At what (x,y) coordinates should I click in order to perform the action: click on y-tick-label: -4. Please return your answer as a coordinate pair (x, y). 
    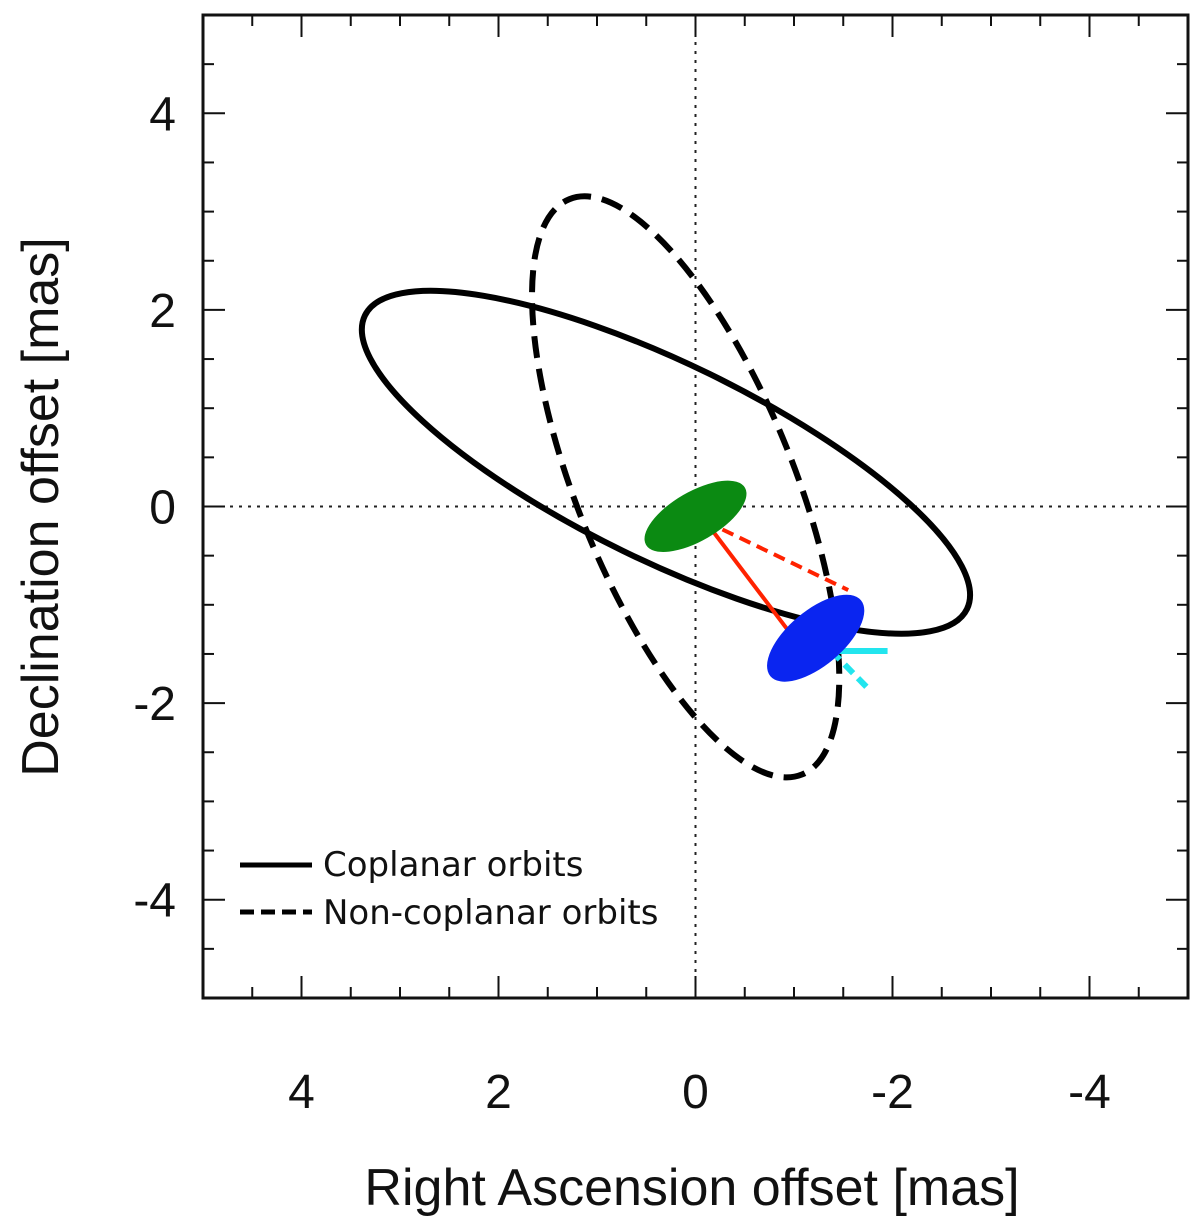
    Looking at the image, I should click on (154, 901).